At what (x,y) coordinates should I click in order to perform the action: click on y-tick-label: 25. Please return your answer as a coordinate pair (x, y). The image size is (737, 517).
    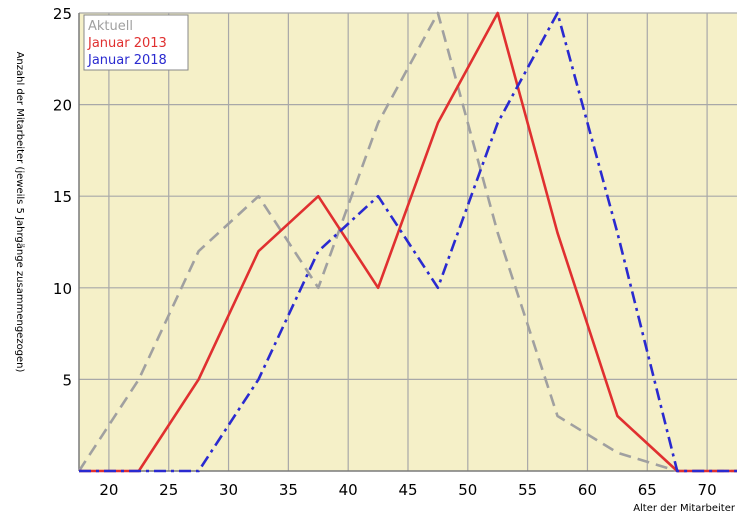
    Looking at the image, I should click on (62, 14).